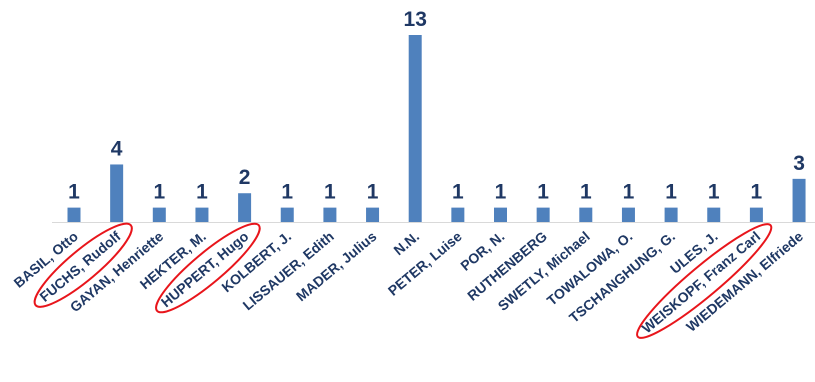 This screenshot has width=815, height=382. Describe the element at coordinates (202, 192) in the screenshot. I see `value-label-3: 1` at that location.